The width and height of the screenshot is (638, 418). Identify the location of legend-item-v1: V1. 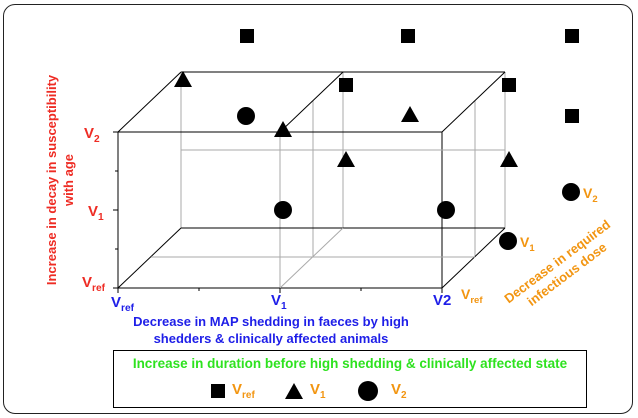
(305, 391).